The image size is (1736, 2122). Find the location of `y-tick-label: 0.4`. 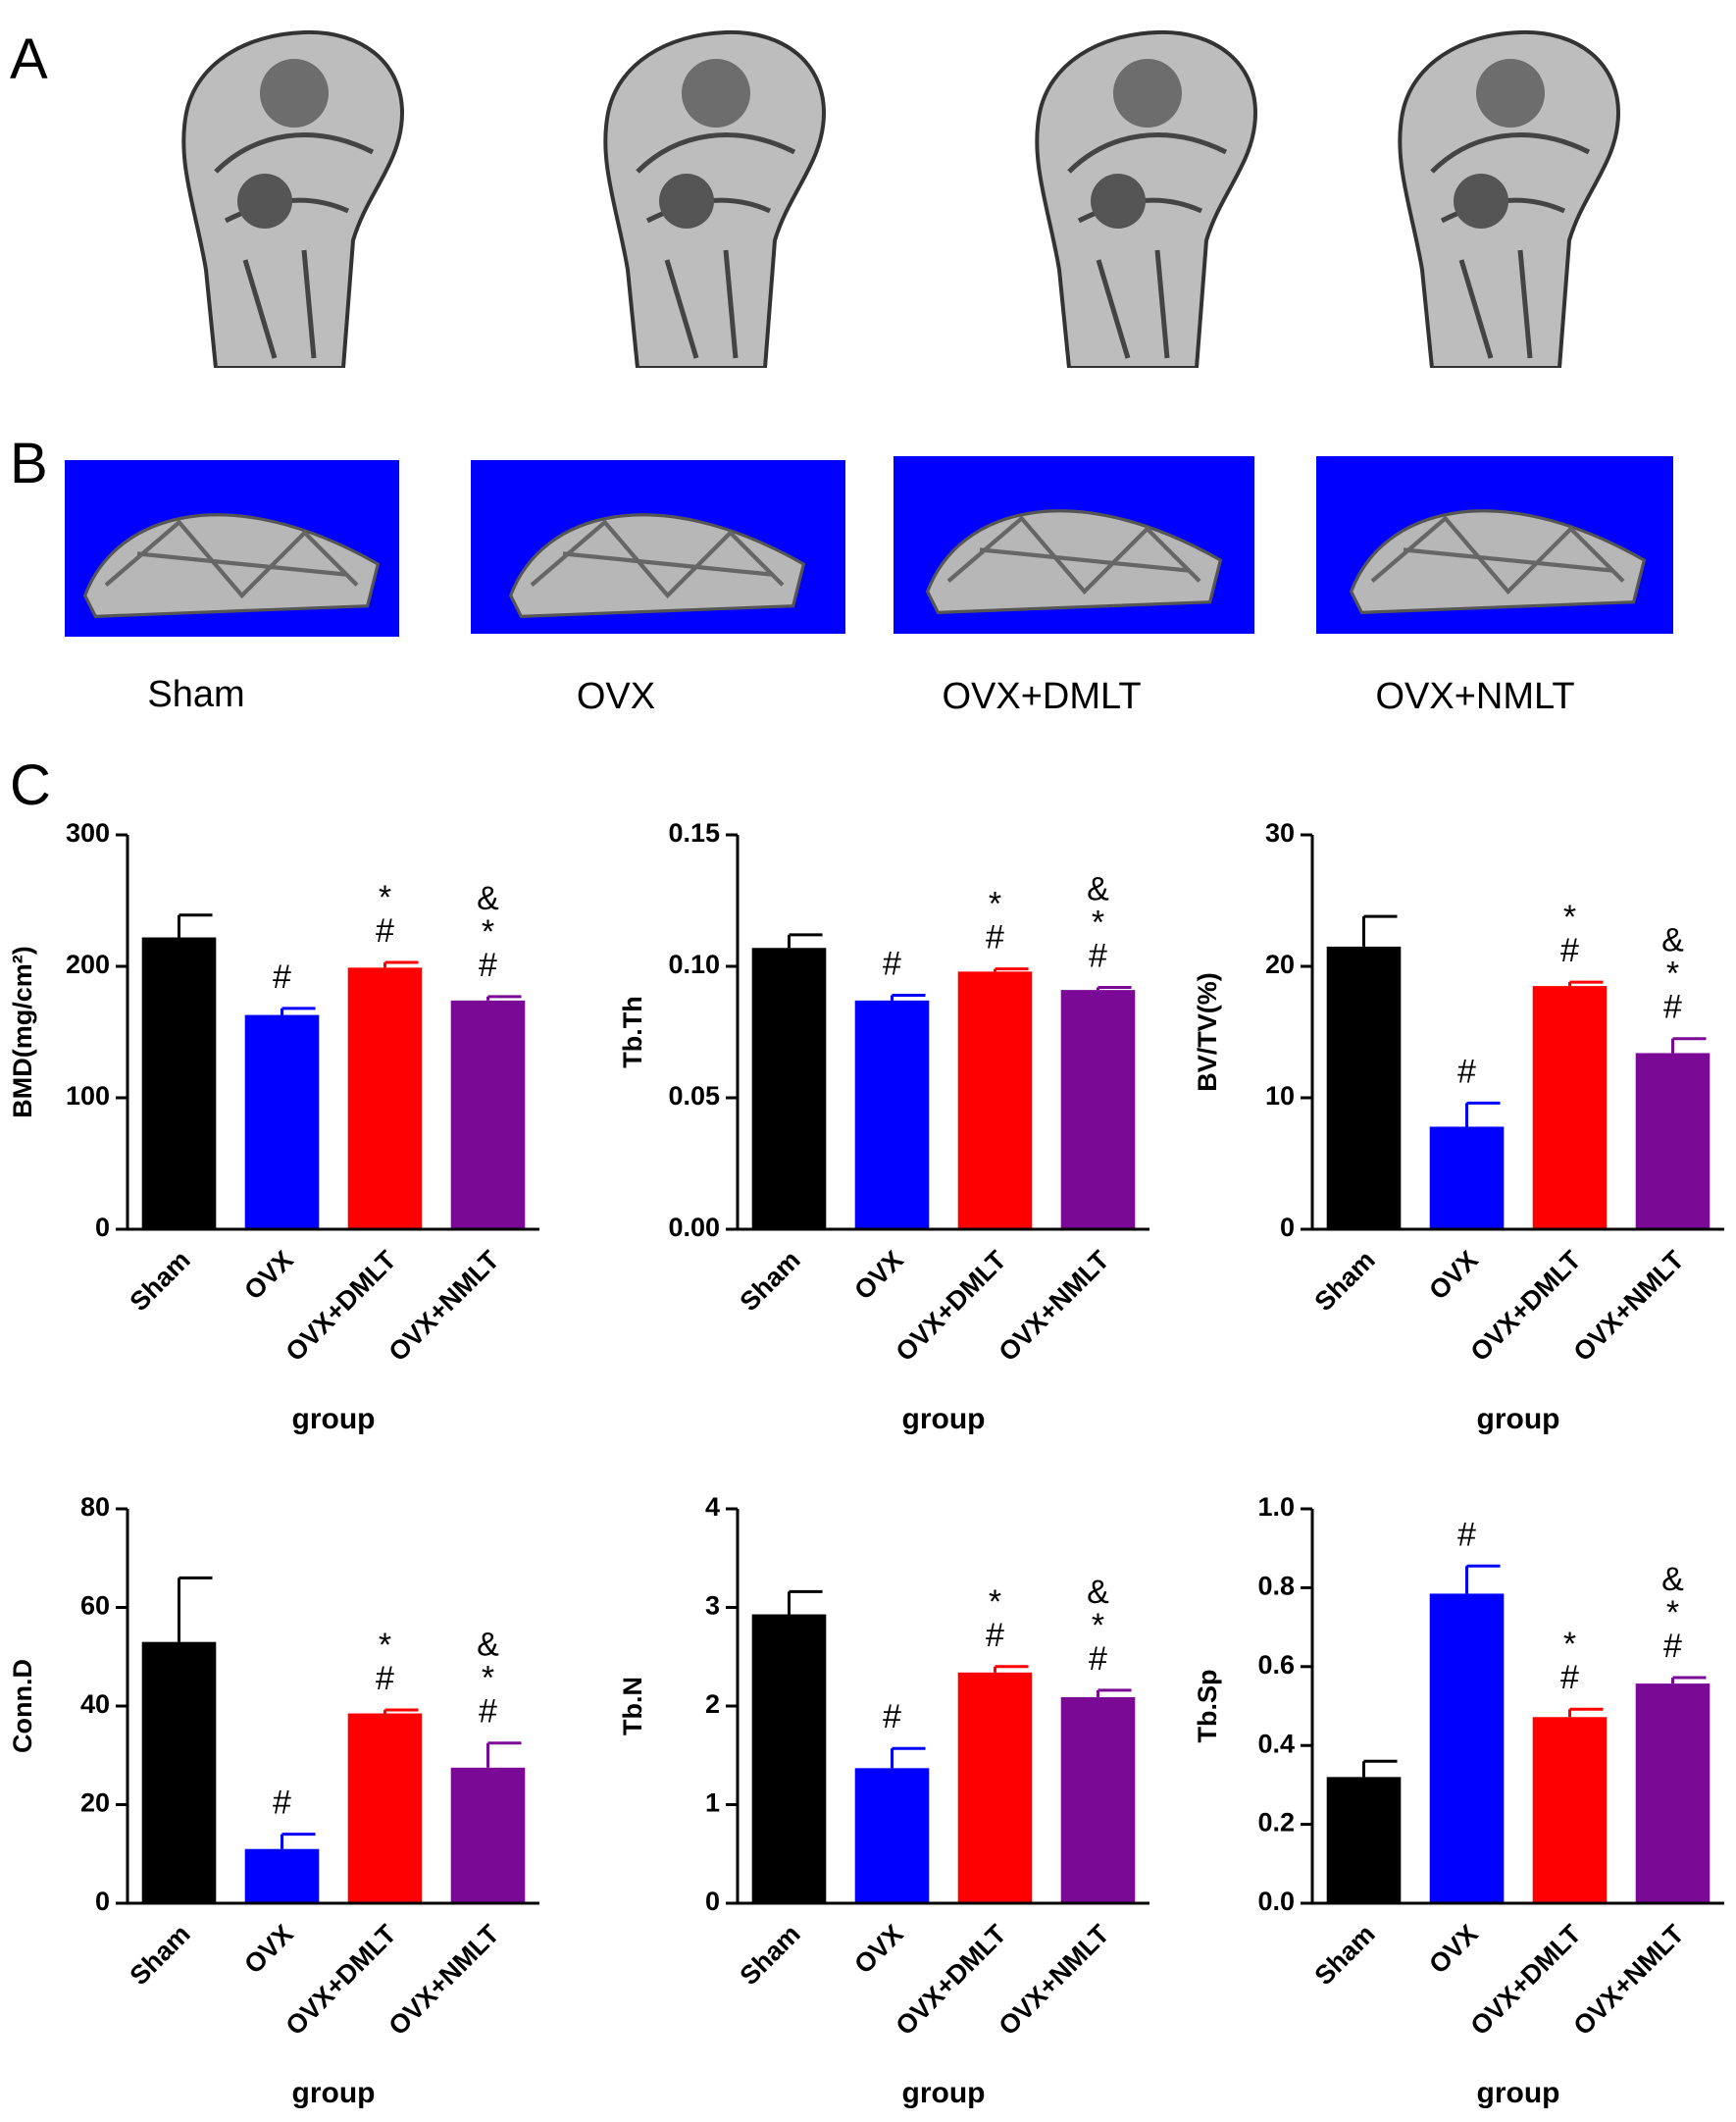

y-tick-label: 0.4 is located at coordinates (1276, 1743).